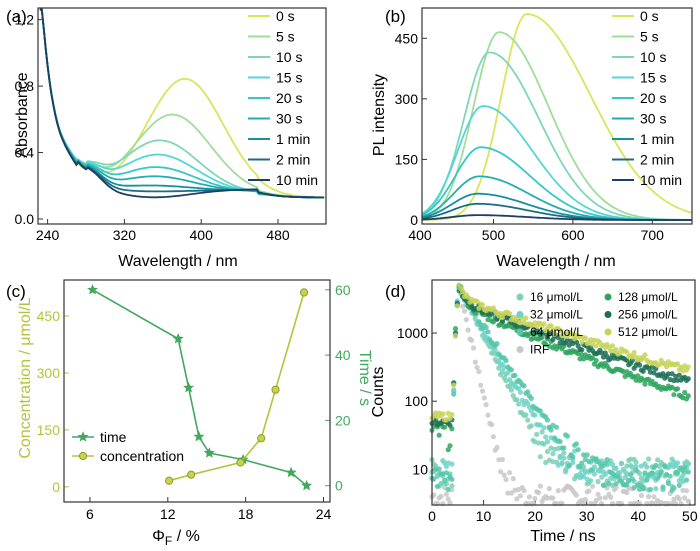 The image size is (700, 551). I want to click on legend-label: 0 s, so click(649, 16).